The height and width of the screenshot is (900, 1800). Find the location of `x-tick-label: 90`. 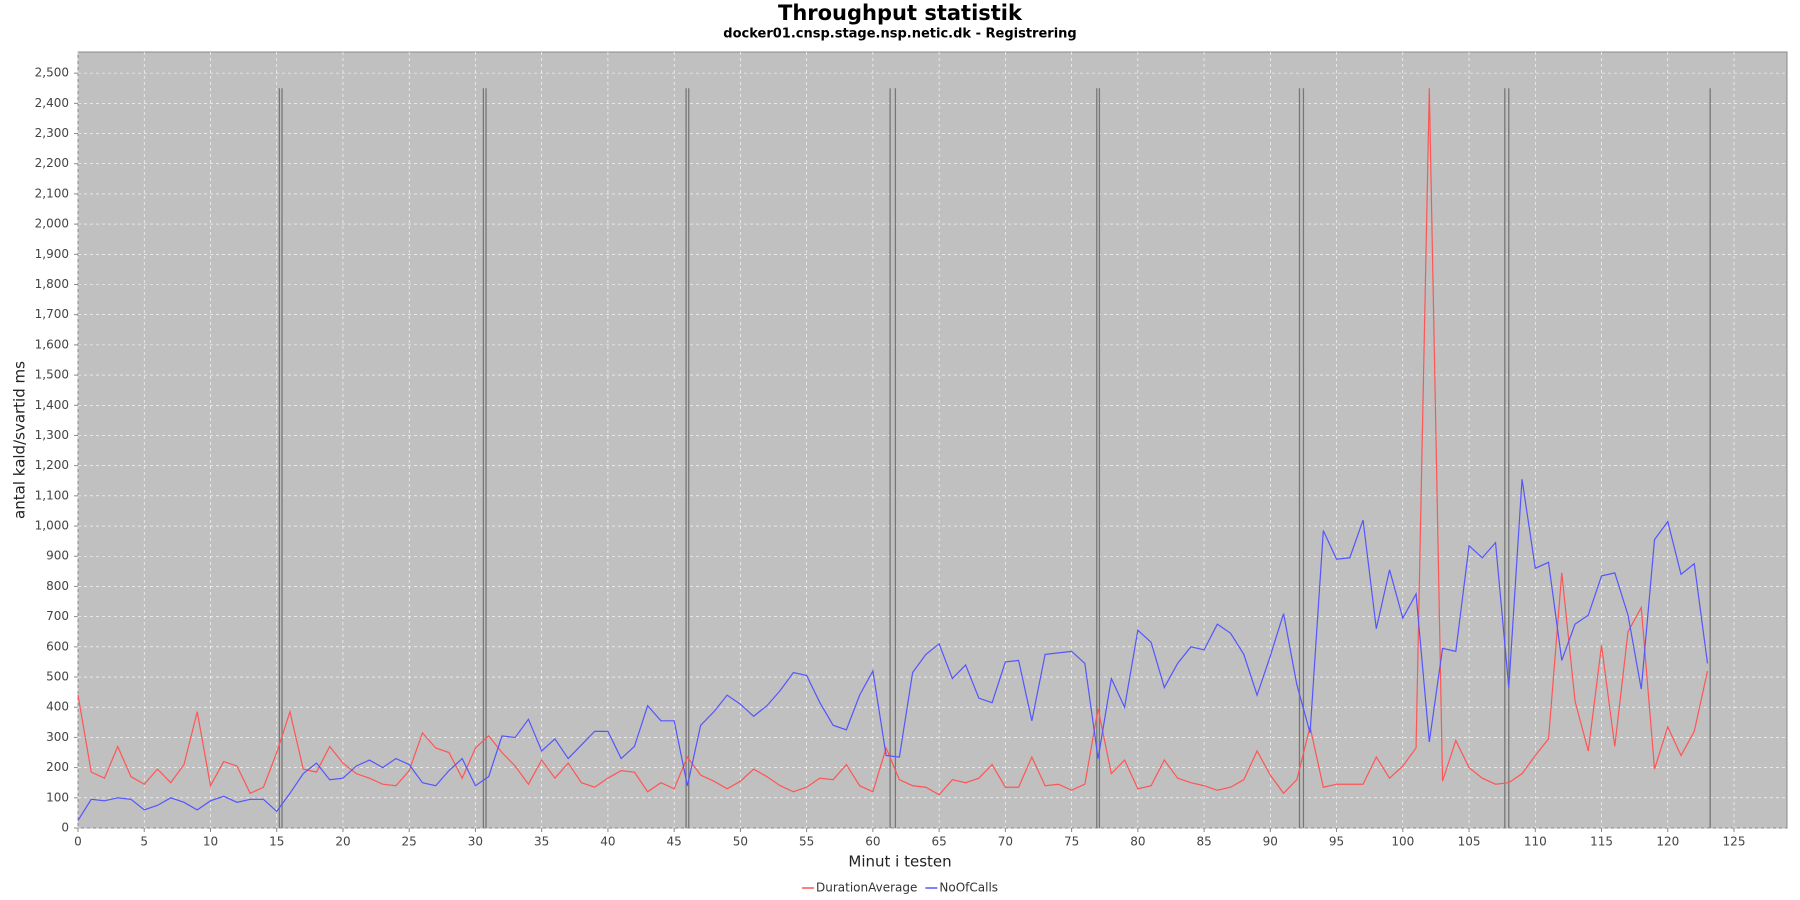

x-tick-label: 90 is located at coordinates (1270, 842).